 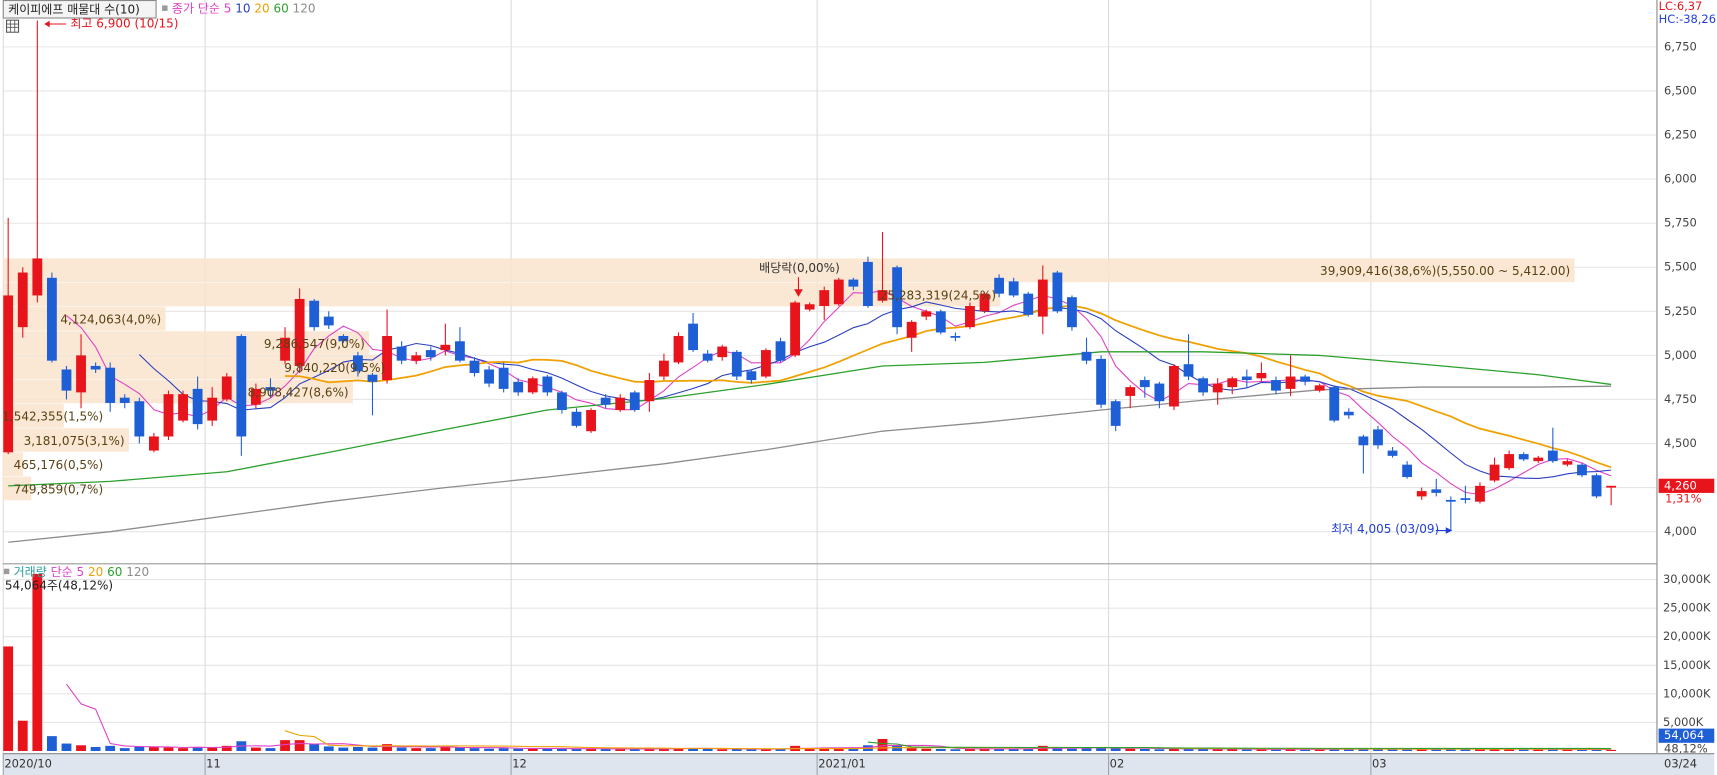 I want to click on y-tick-label: 5,500, so click(x=1680, y=267).